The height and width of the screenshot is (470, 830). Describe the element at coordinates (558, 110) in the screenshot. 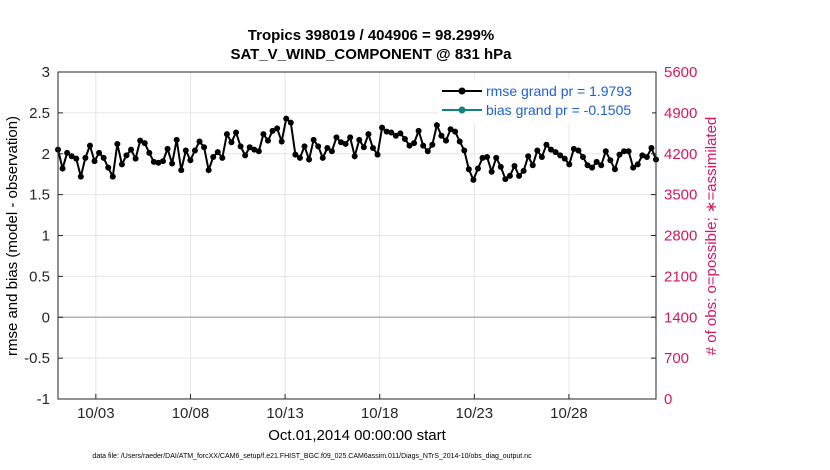

I see `legend-bias-label: bias grand pr = -0.1505` at that location.